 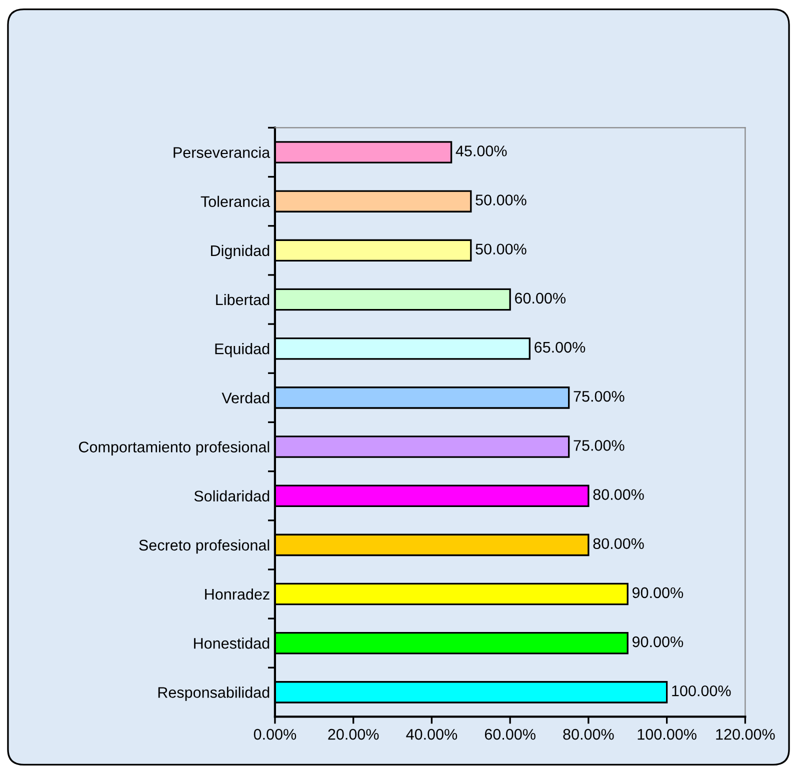 I want to click on y-tick-label: Tolerancia, so click(x=235, y=202).